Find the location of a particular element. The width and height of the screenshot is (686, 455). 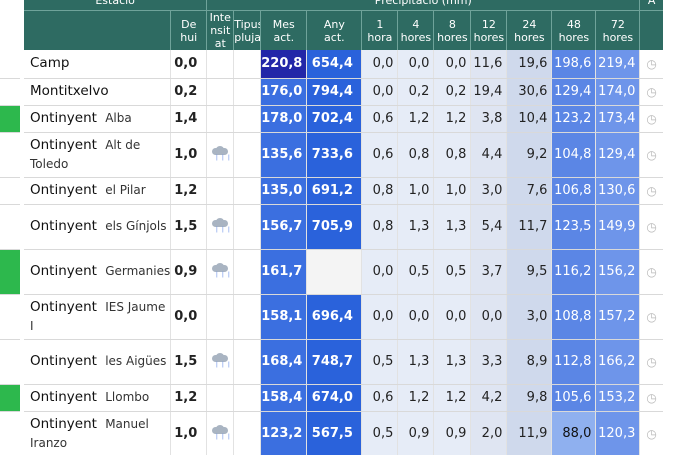

header-mes-act: Mes act. is located at coordinates (284, 30).